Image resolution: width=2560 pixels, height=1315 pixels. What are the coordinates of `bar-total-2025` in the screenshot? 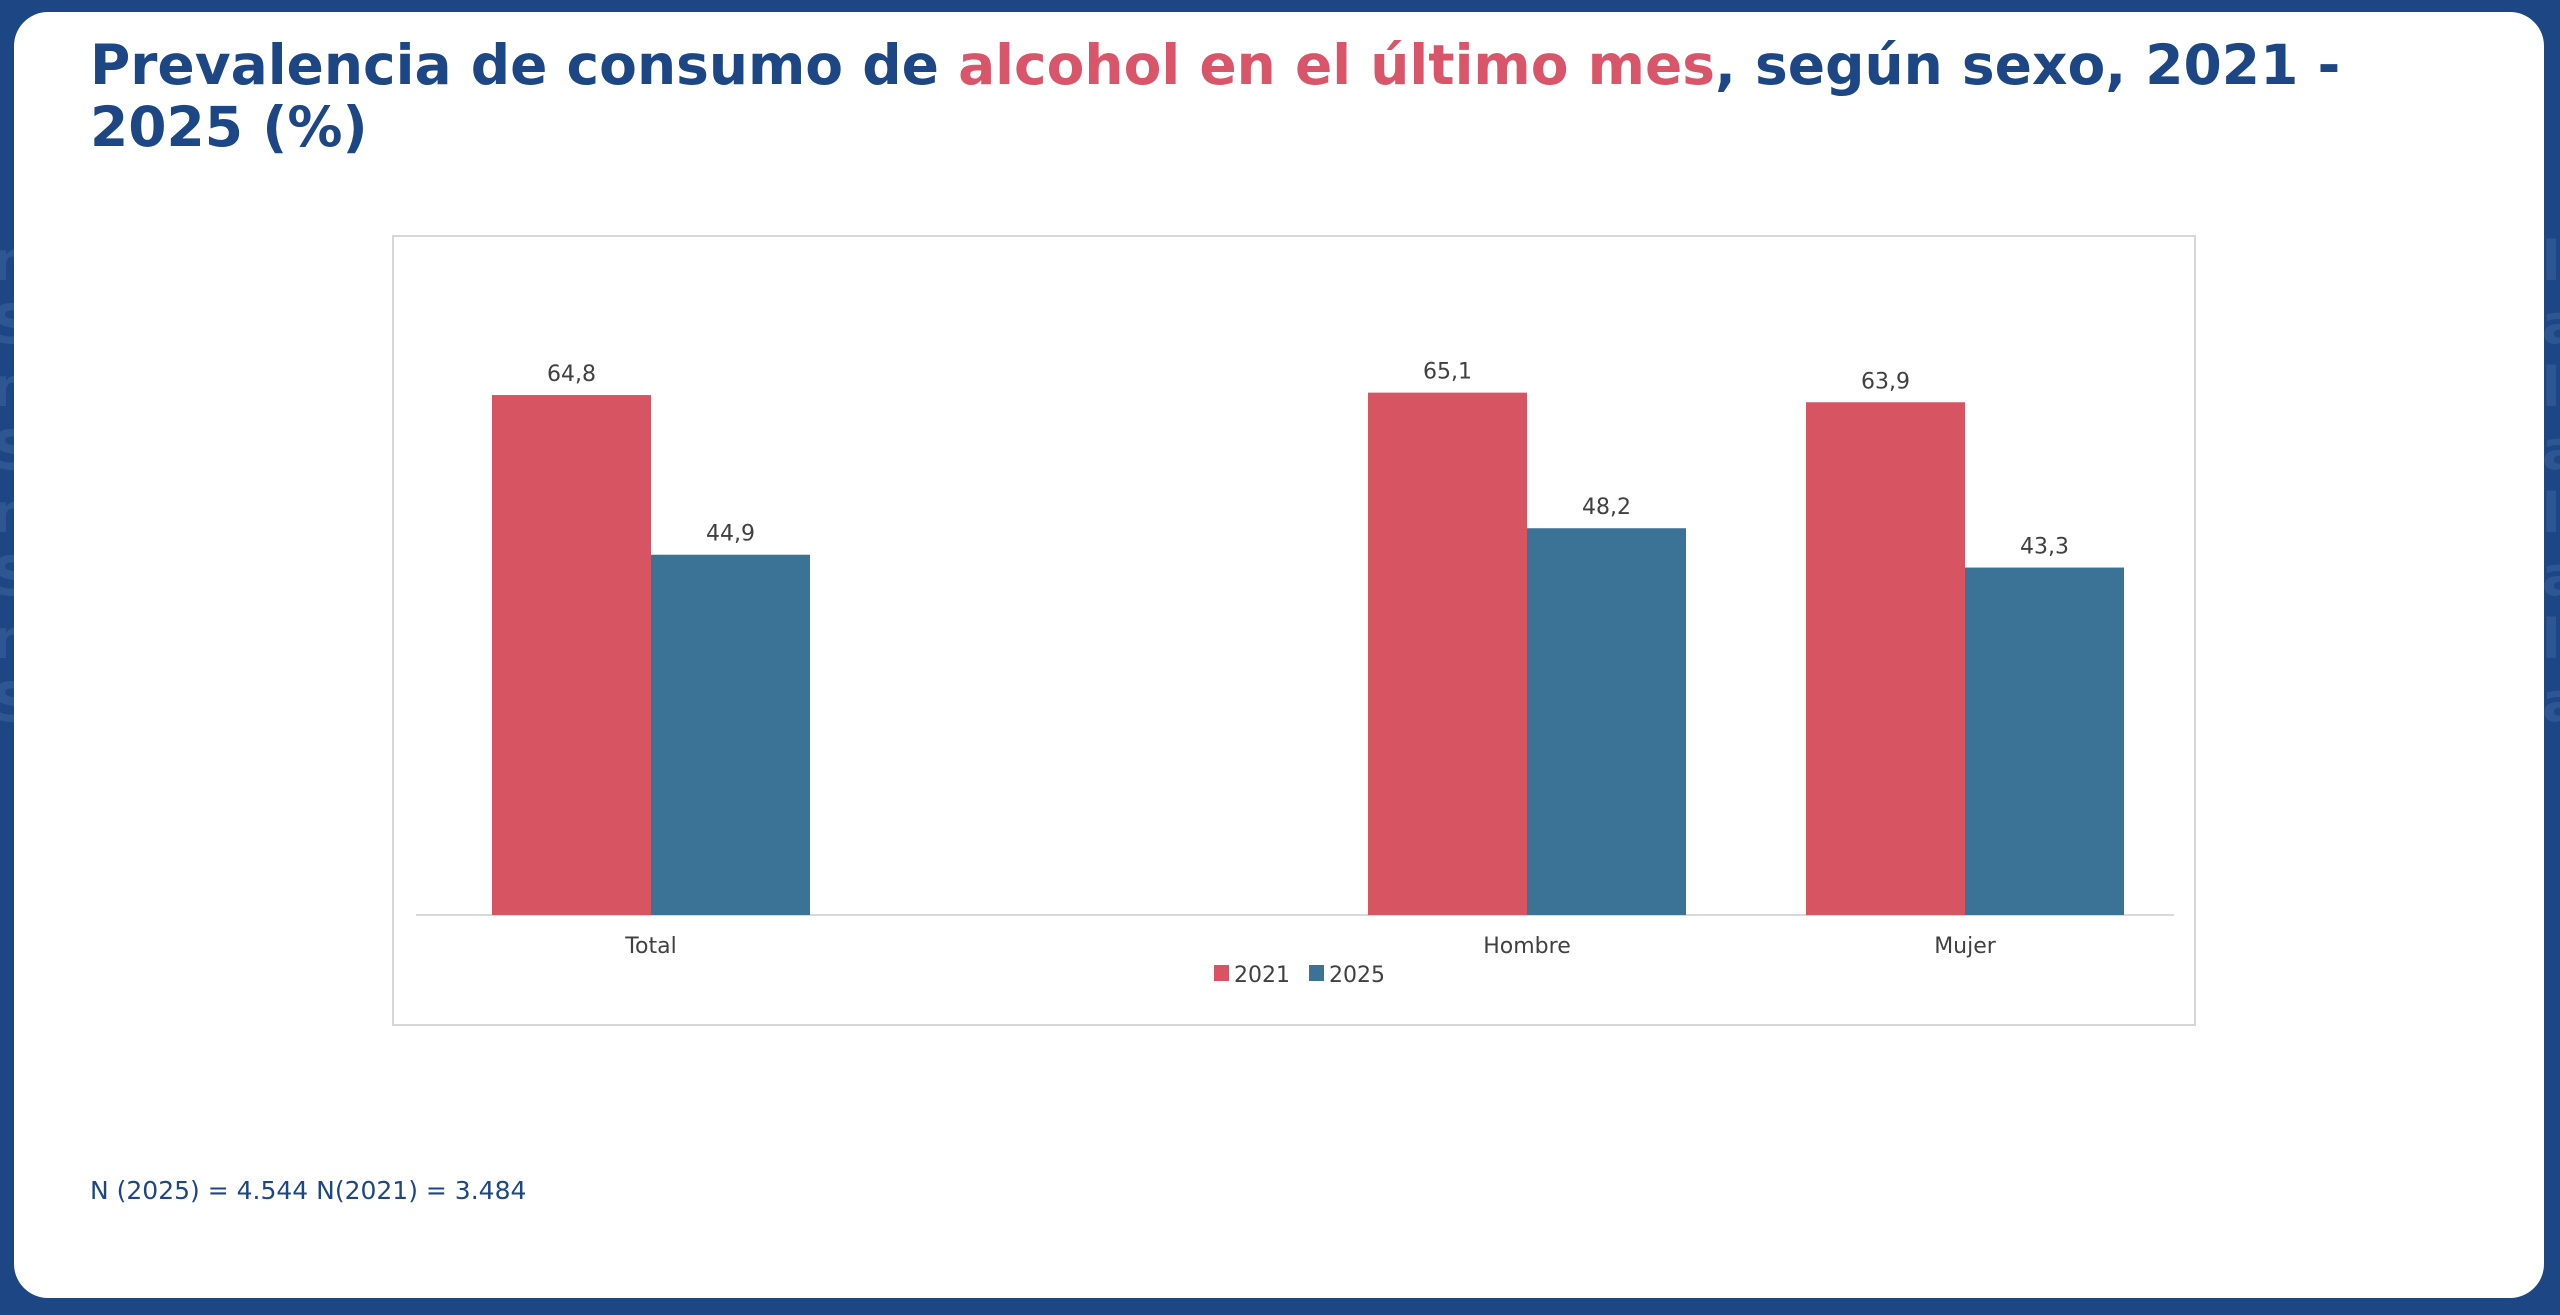 It's located at (730, 734).